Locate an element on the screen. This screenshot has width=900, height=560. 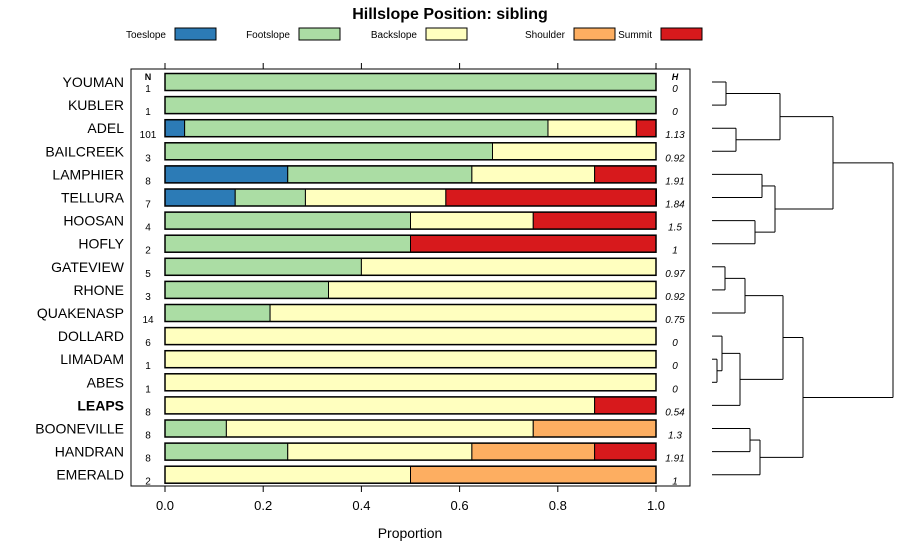
bar-segment-youman-footslope is located at coordinates (410, 82).